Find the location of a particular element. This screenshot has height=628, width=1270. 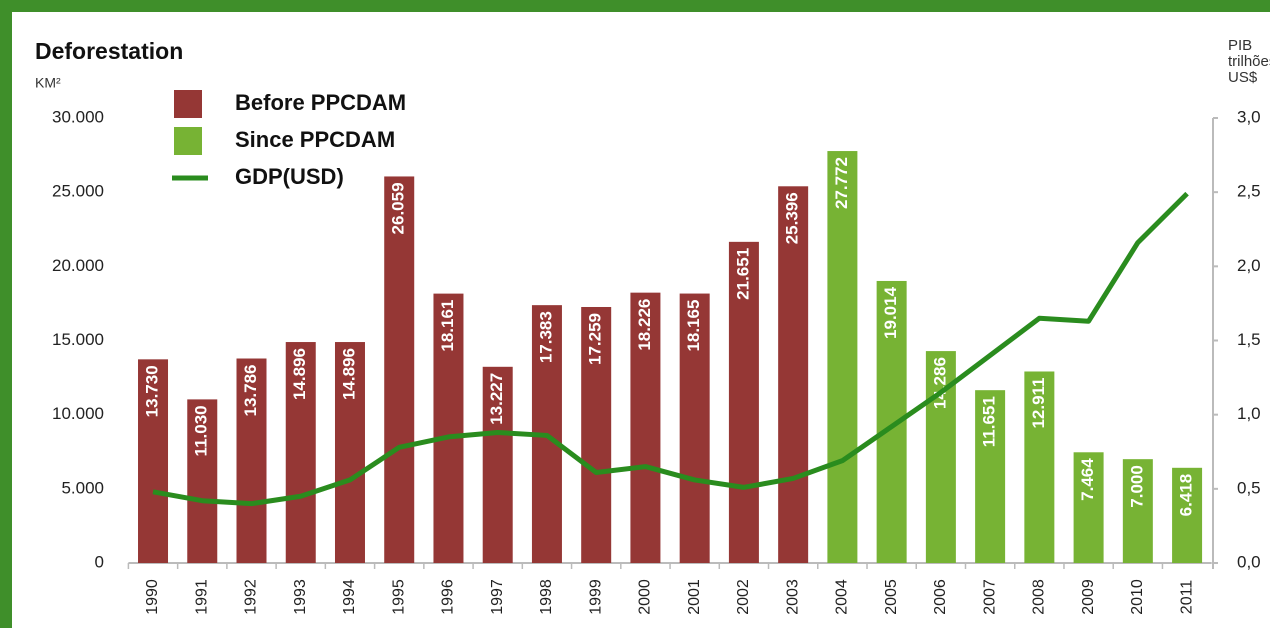

y-tick-label: 30.000 is located at coordinates (78, 116).